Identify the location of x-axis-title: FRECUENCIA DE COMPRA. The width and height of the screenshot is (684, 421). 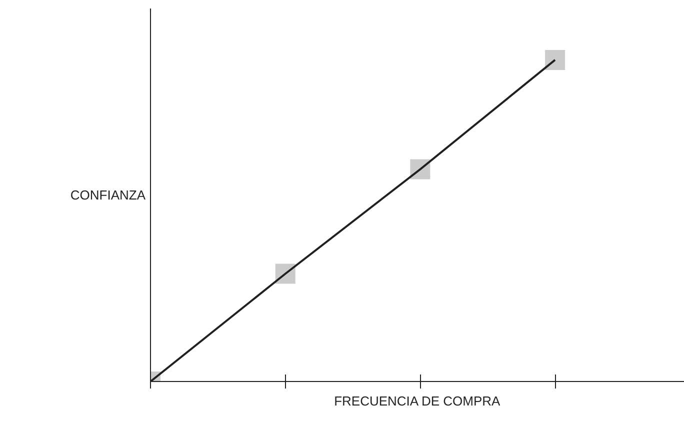
(417, 401).